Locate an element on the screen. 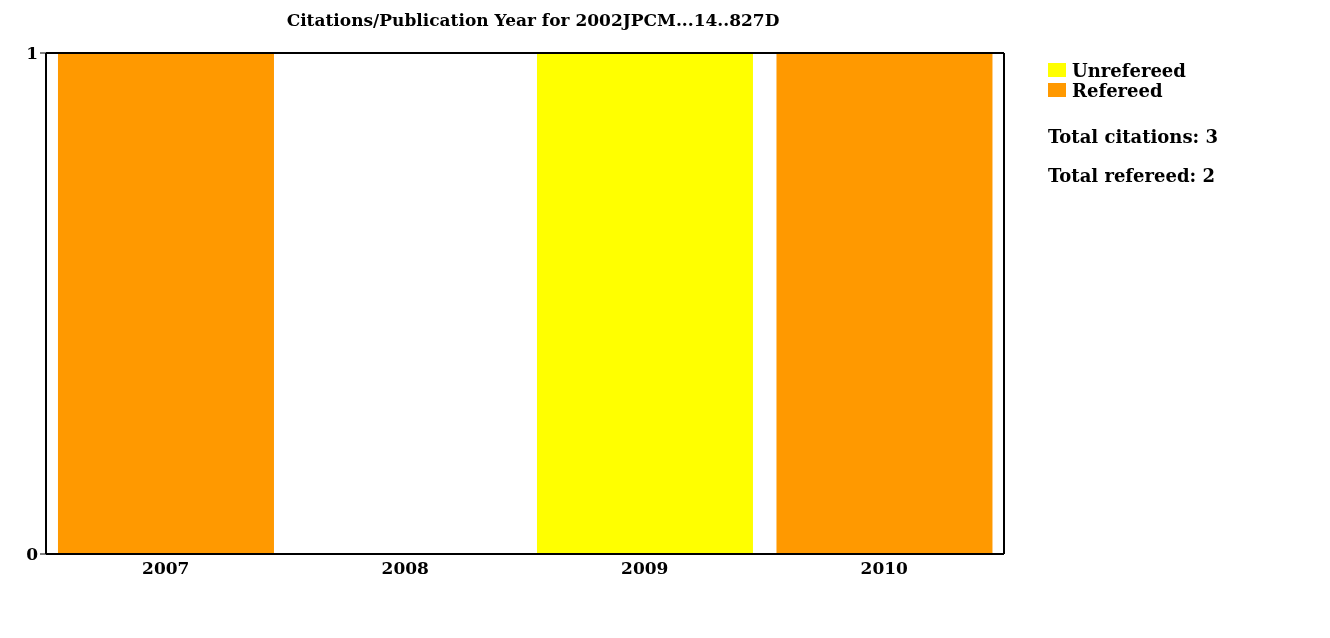  text: Total refereed: 2 is located at coordinates (1132, 175).